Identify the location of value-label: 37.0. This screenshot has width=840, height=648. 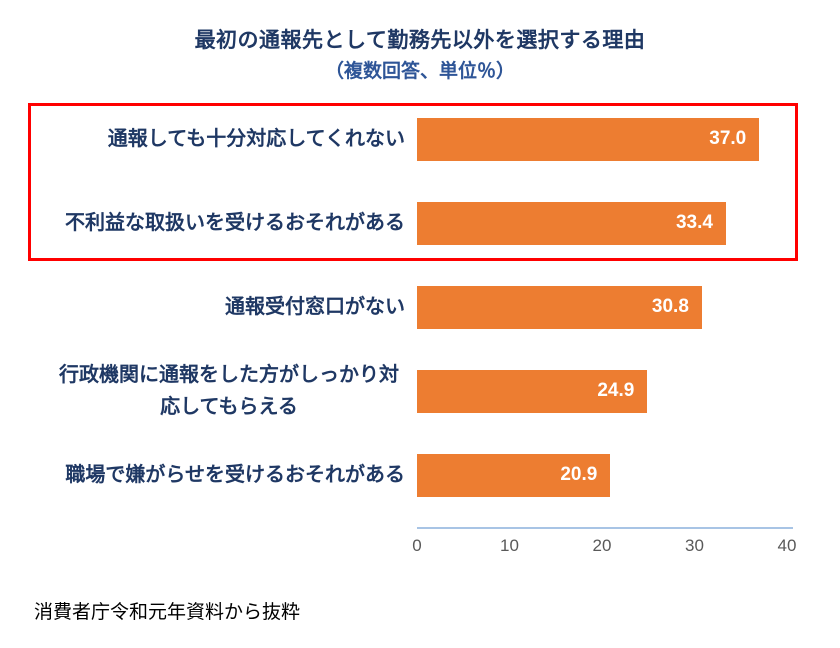
(728, 138).